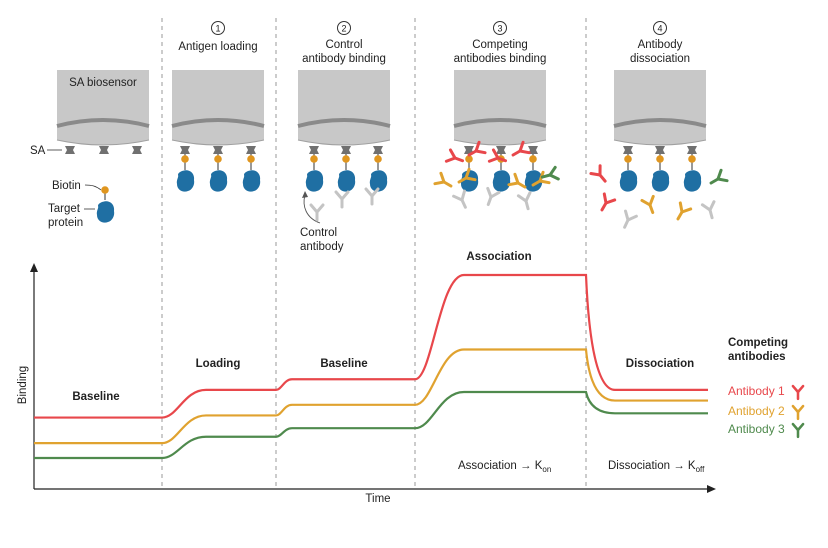 The image size is (828, 548). What do you see at coordinates (38, 151) in the screenshot?
I see `sa-label: SA` at bounding box center [38, 151].